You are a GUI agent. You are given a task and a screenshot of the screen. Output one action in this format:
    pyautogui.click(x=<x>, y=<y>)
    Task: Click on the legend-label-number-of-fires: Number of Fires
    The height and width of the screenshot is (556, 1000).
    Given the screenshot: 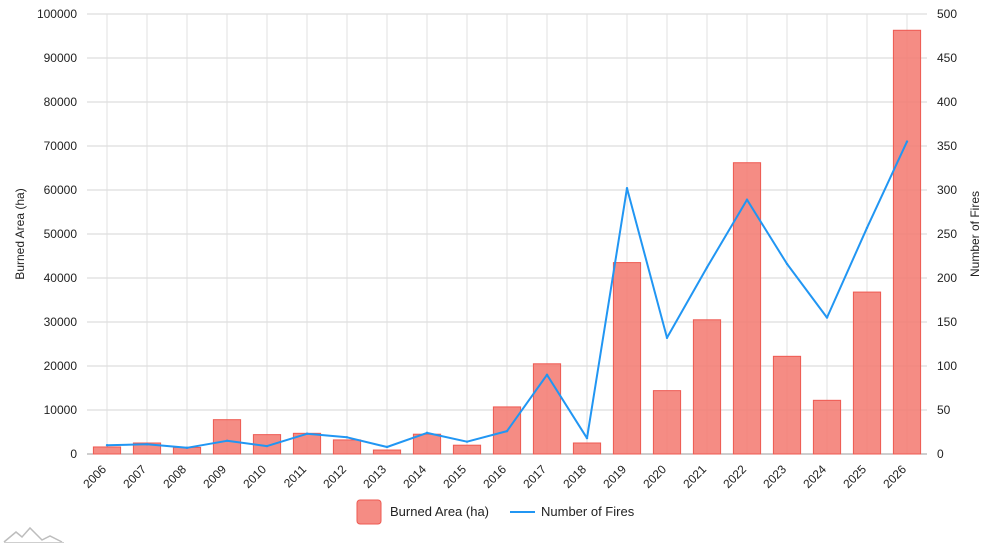 What is the action you would take?
    pyautogui.click(x=588, y=511)
    